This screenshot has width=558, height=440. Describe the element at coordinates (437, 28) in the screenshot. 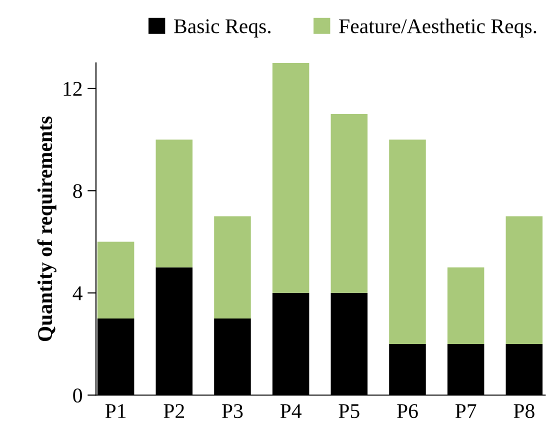

I see `legend-label: Feature/Aesthetic Reqs.` at that location.